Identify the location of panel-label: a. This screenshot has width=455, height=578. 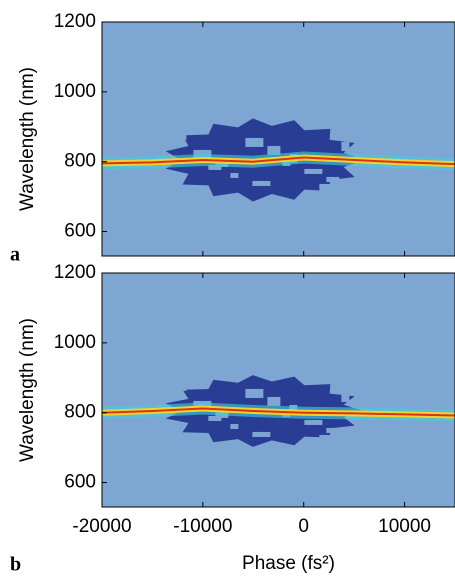
(15, 255).